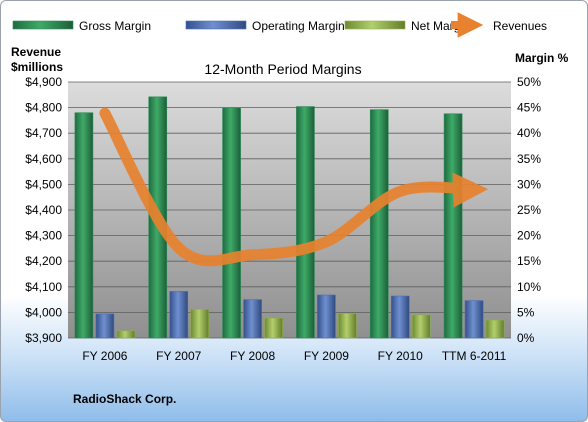 Image resolution: width=588 pixels, height=422 pixels. I want to click on left-axis-label-line1: Revenue, so click(36, 52).